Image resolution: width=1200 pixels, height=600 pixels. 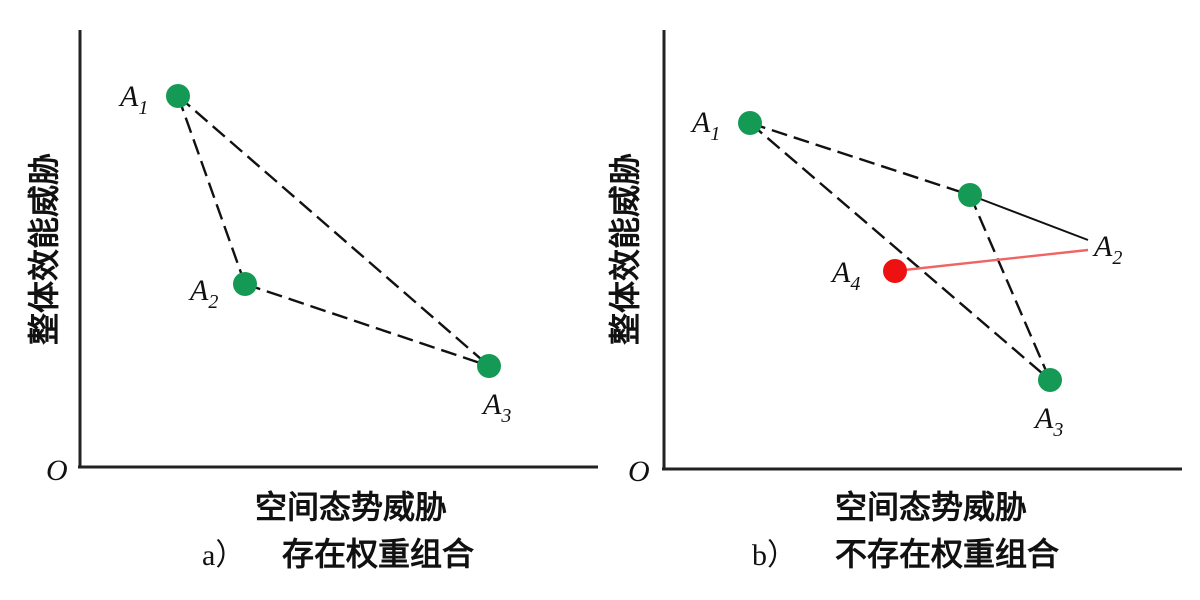 What do you see at coordinates (639, 471) in the screenshot?
I see `panel-b-origin-label: O` at bounding box center [639, 471].